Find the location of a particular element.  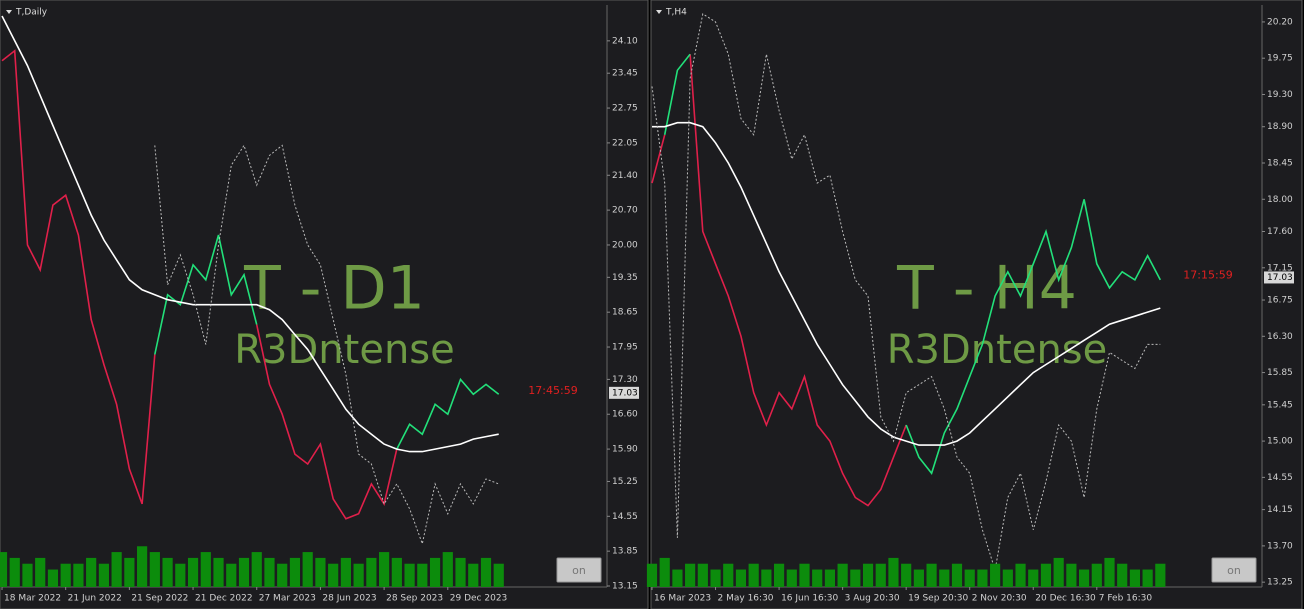

y-tick-label: 18.45 is located at coordinates (1280, 163).